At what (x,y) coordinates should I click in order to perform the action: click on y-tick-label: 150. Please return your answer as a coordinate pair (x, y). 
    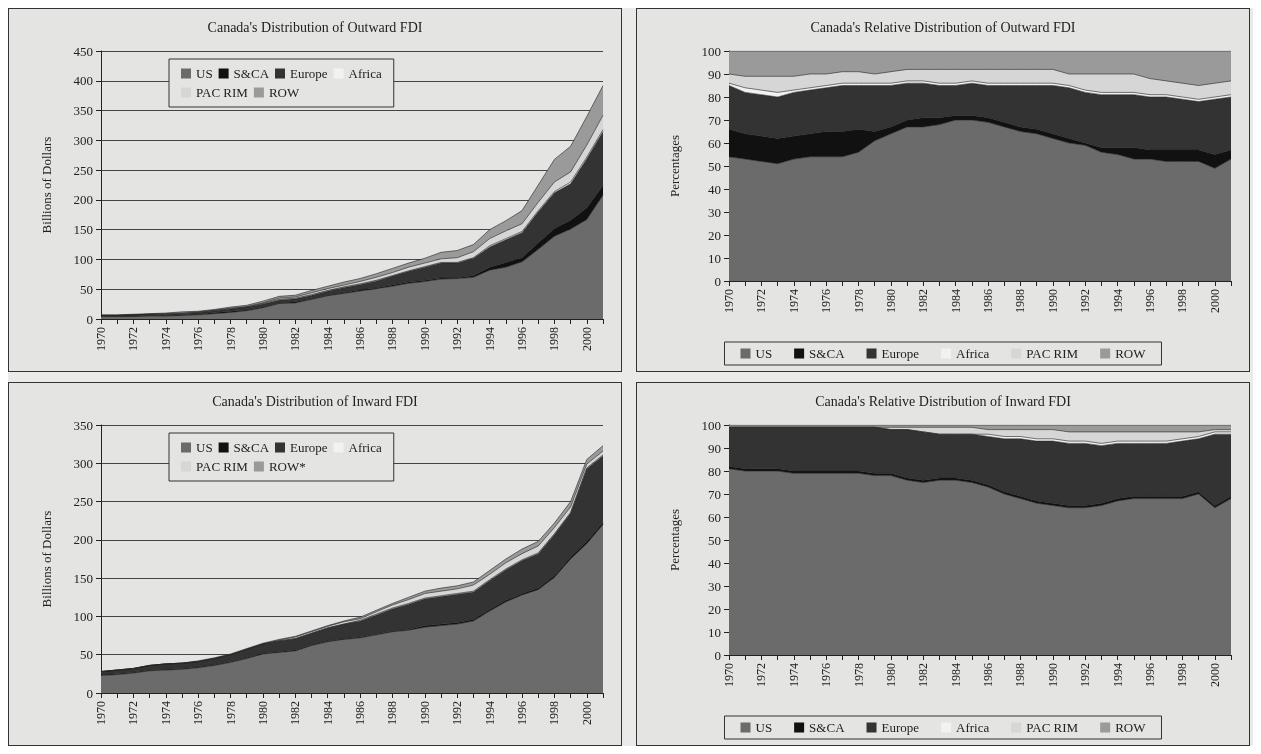
    Looking at the image, I should click on (83, 230).